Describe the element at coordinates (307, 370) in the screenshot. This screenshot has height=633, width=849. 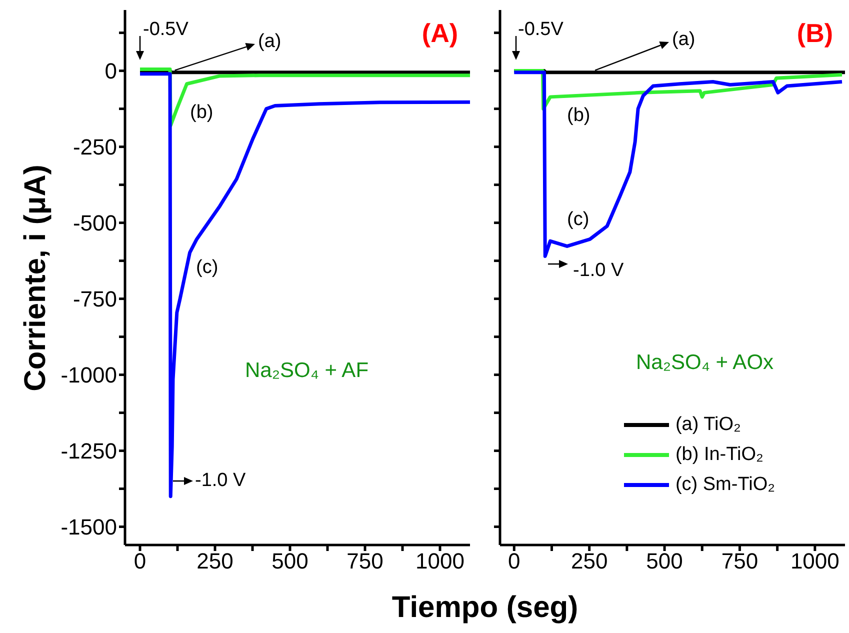
I see `annotation: Na₂SO₄ + AF` at that location.